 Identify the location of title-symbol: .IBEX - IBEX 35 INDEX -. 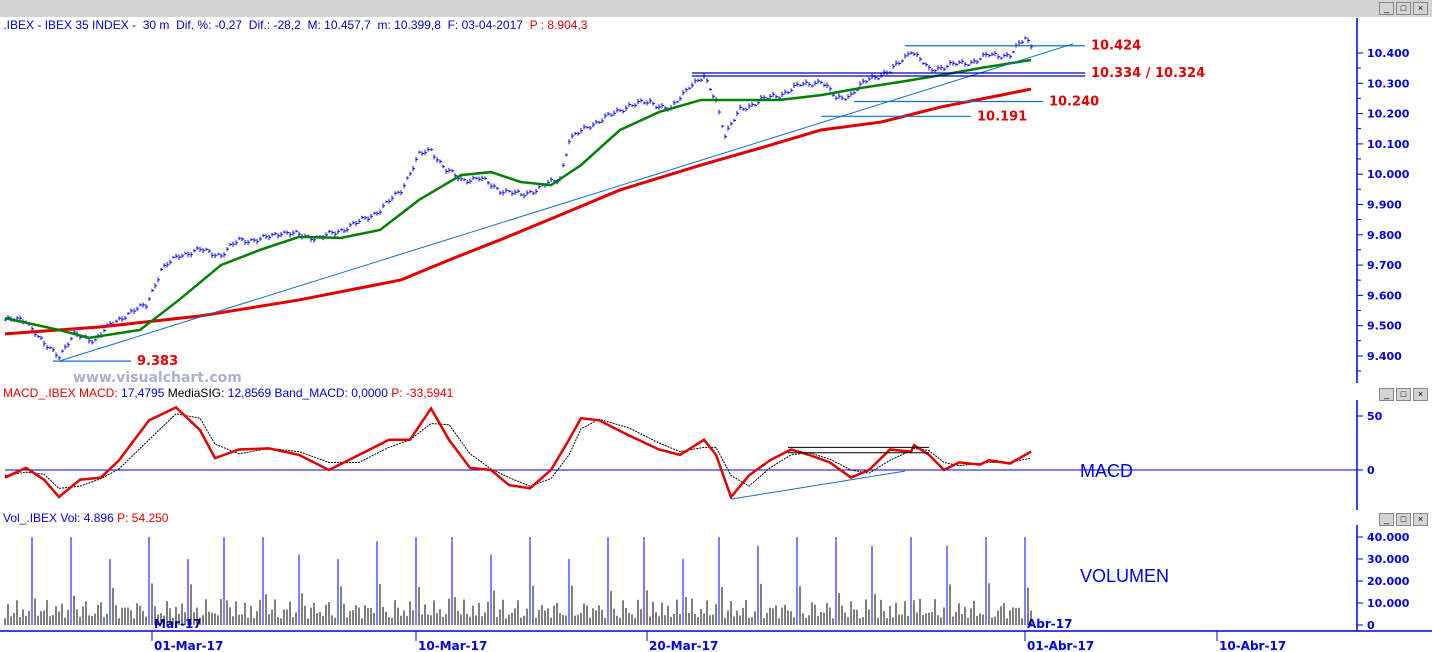
(71, 25).